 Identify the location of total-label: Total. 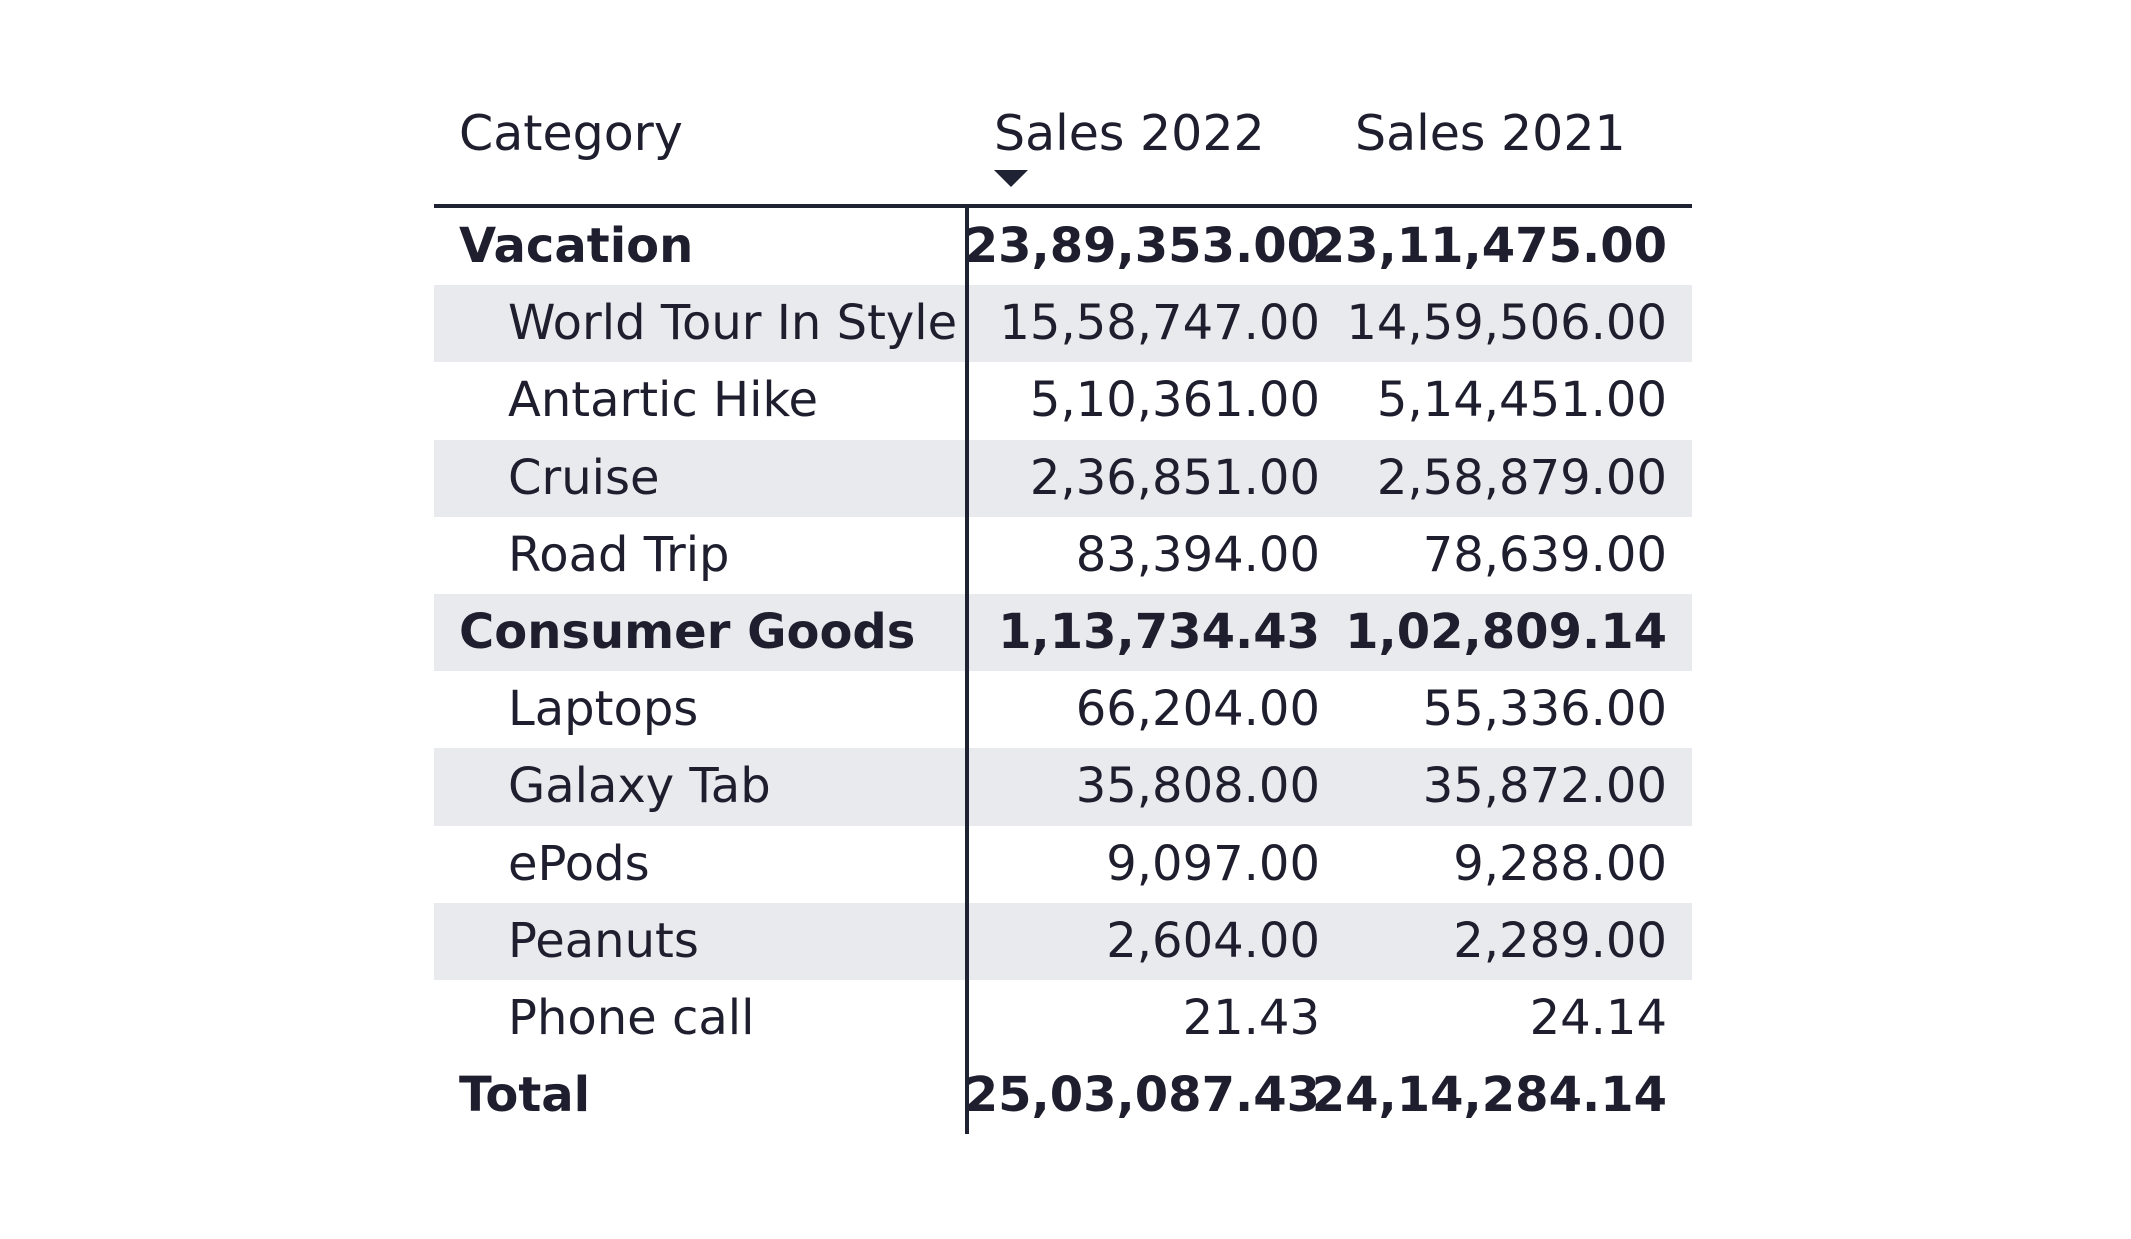
(525, 1095).